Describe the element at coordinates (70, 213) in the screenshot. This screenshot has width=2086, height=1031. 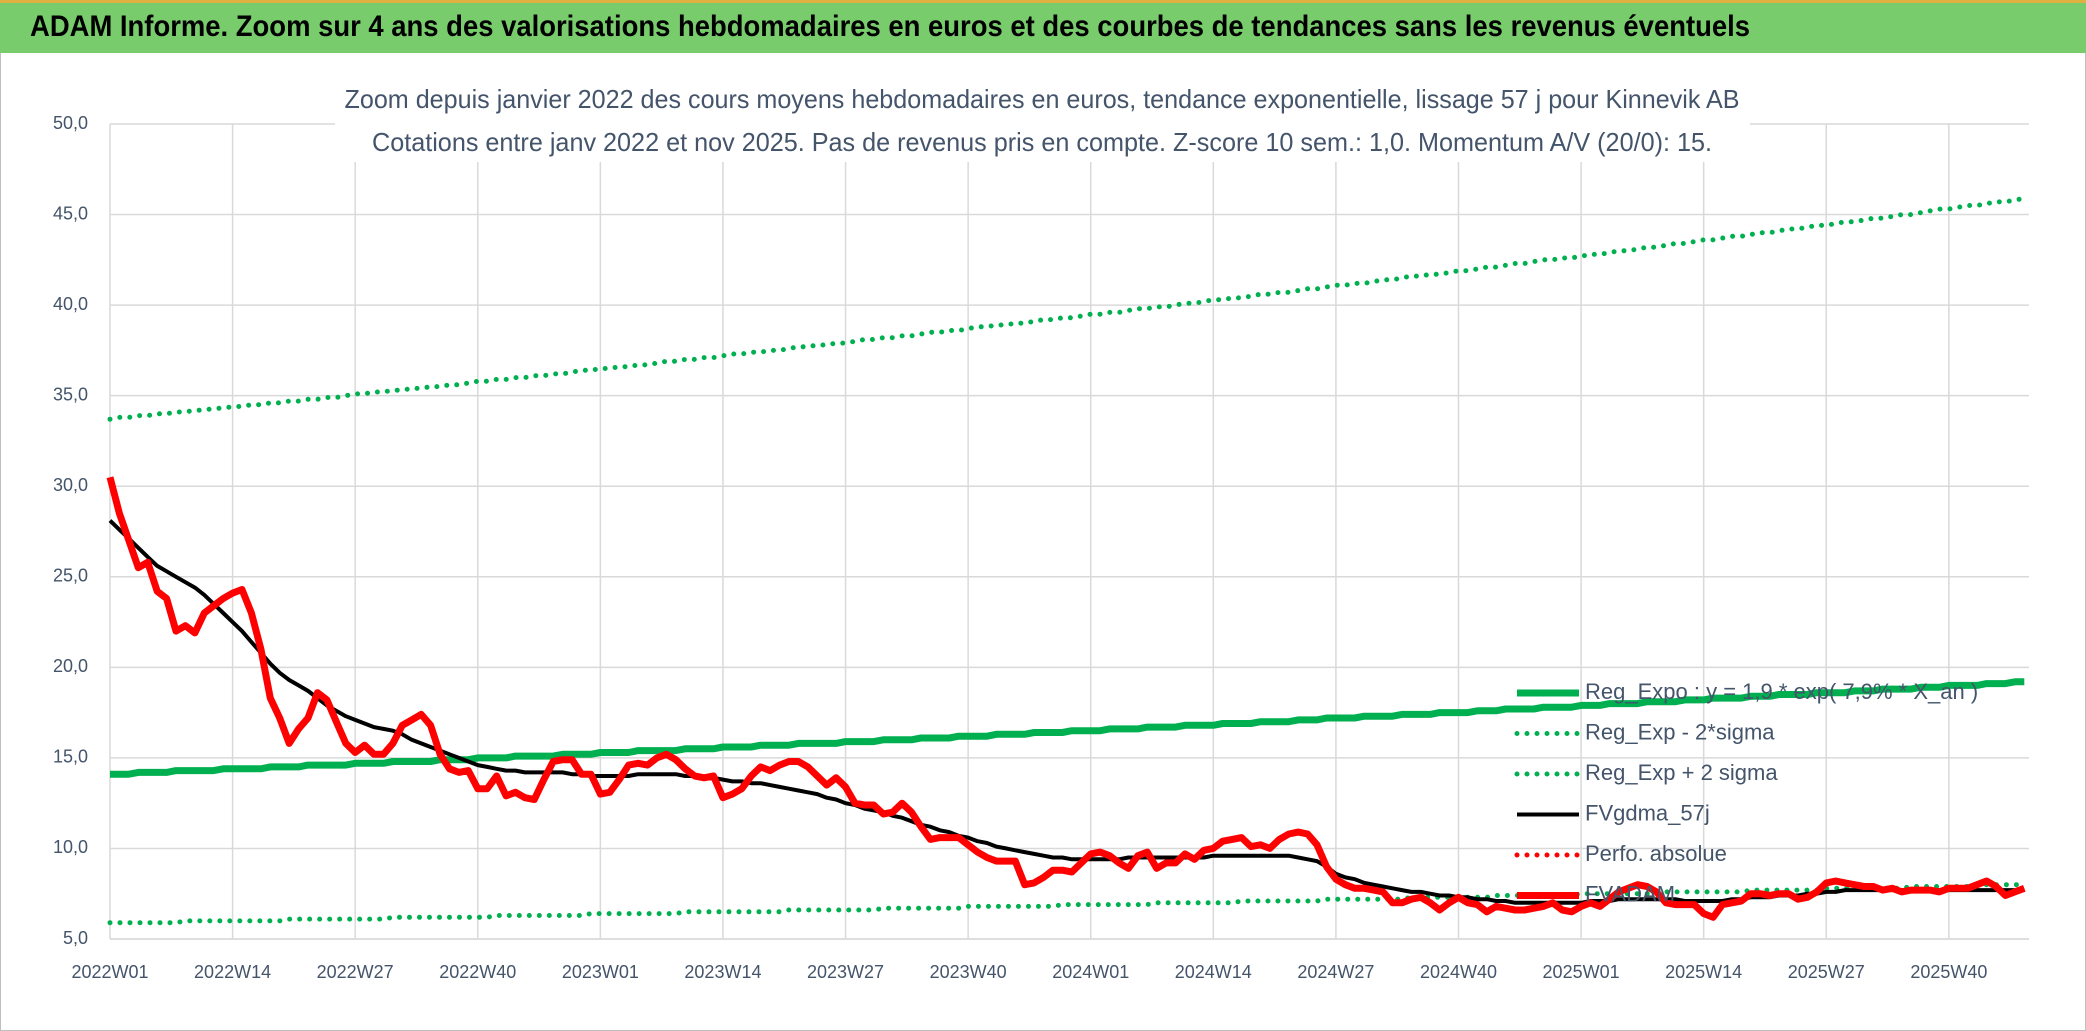
I see `y-tick-label: 45,0` at that location.